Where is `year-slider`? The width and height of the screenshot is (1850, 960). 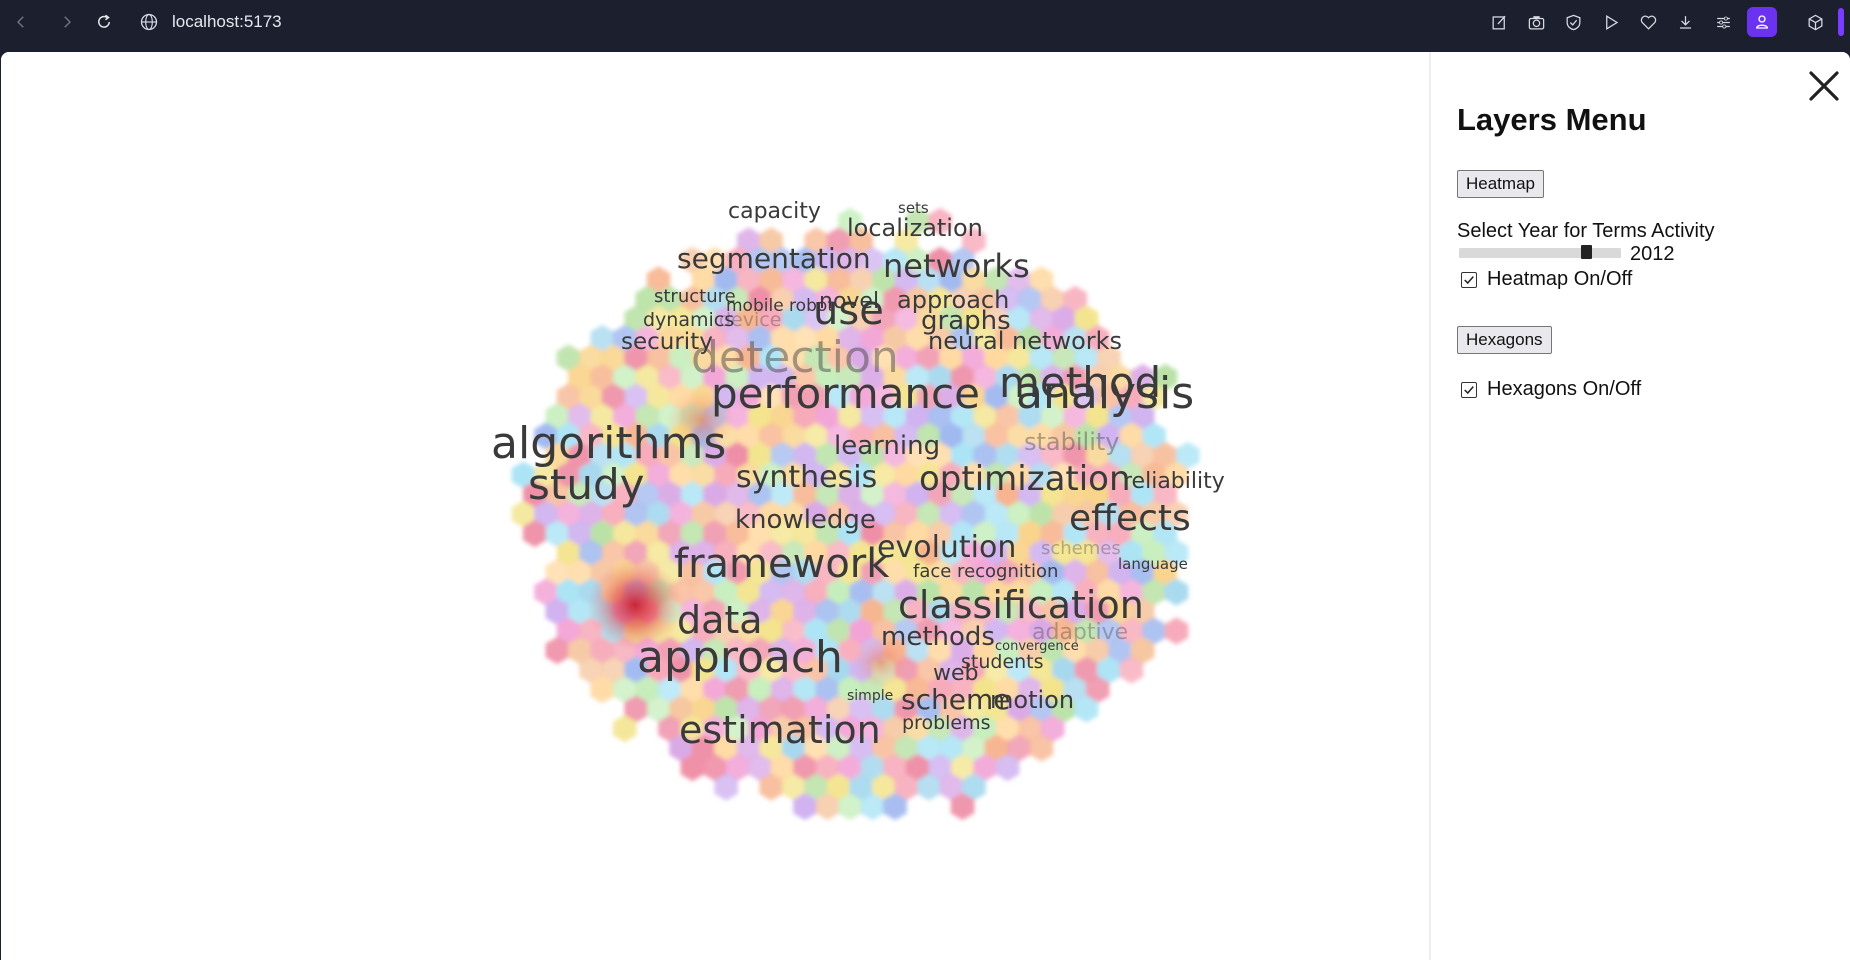
year-slider is located at coordinates (1540, 252).